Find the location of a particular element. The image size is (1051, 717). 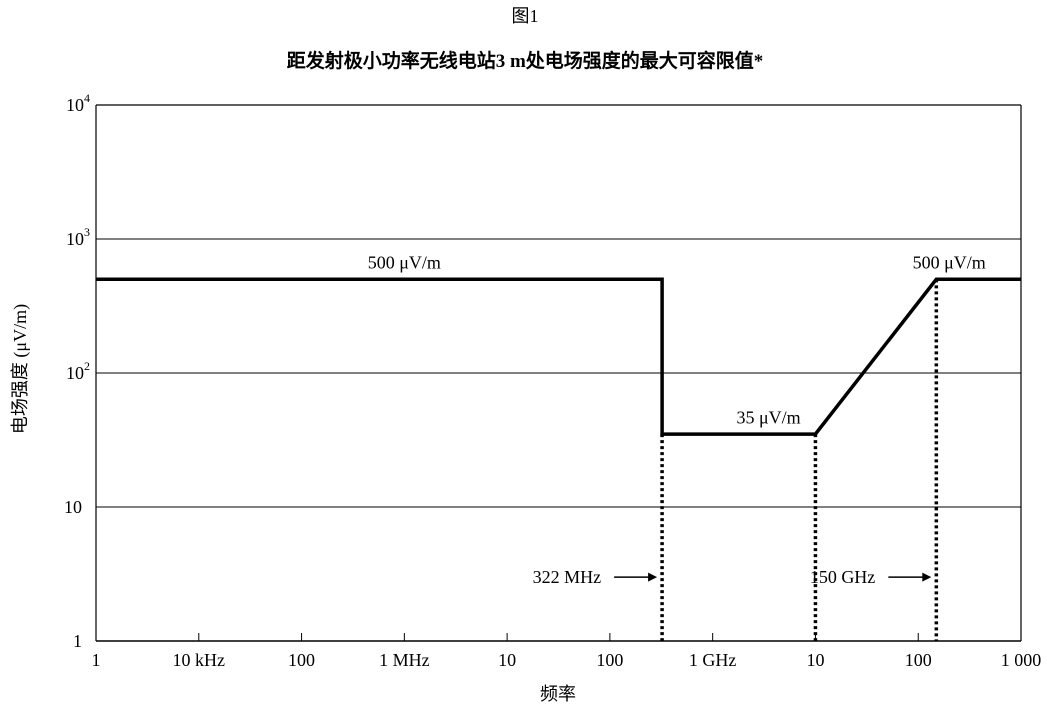

y-tick-label: 10 is located at coordinates (73, 507).